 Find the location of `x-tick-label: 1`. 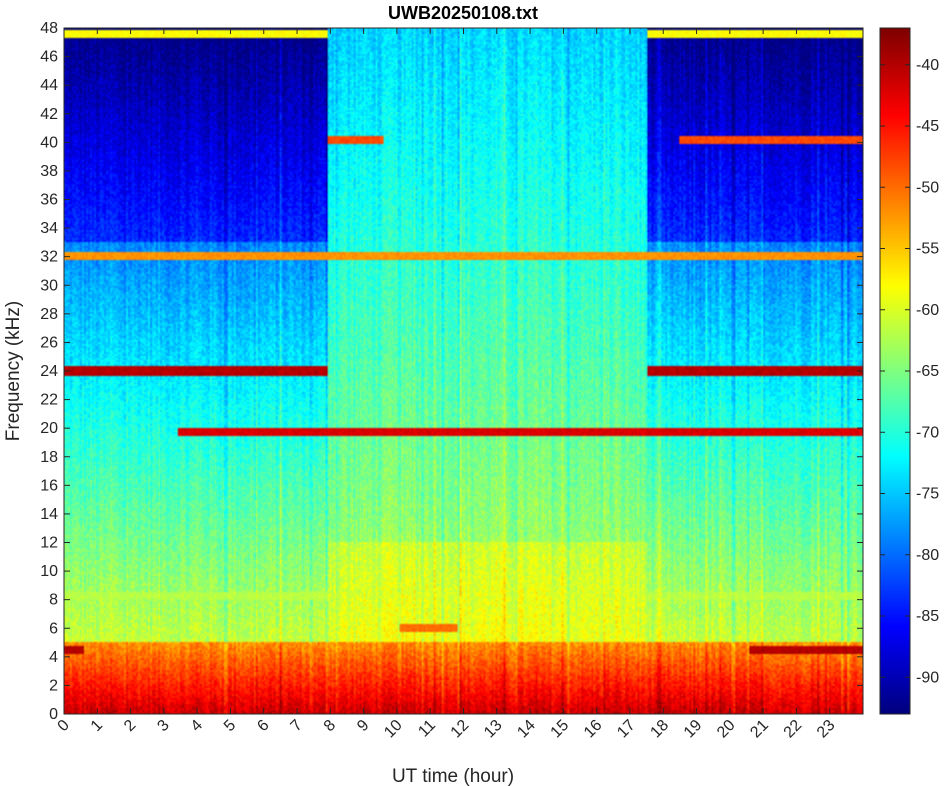

x-tick-label: 1 is located at coordinates (97, 726).